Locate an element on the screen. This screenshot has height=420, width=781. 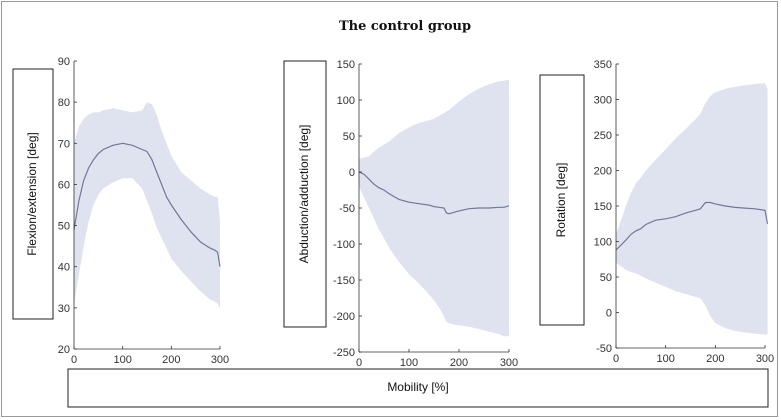
y-tick-label: 200 is located at coordinates (603, 172).